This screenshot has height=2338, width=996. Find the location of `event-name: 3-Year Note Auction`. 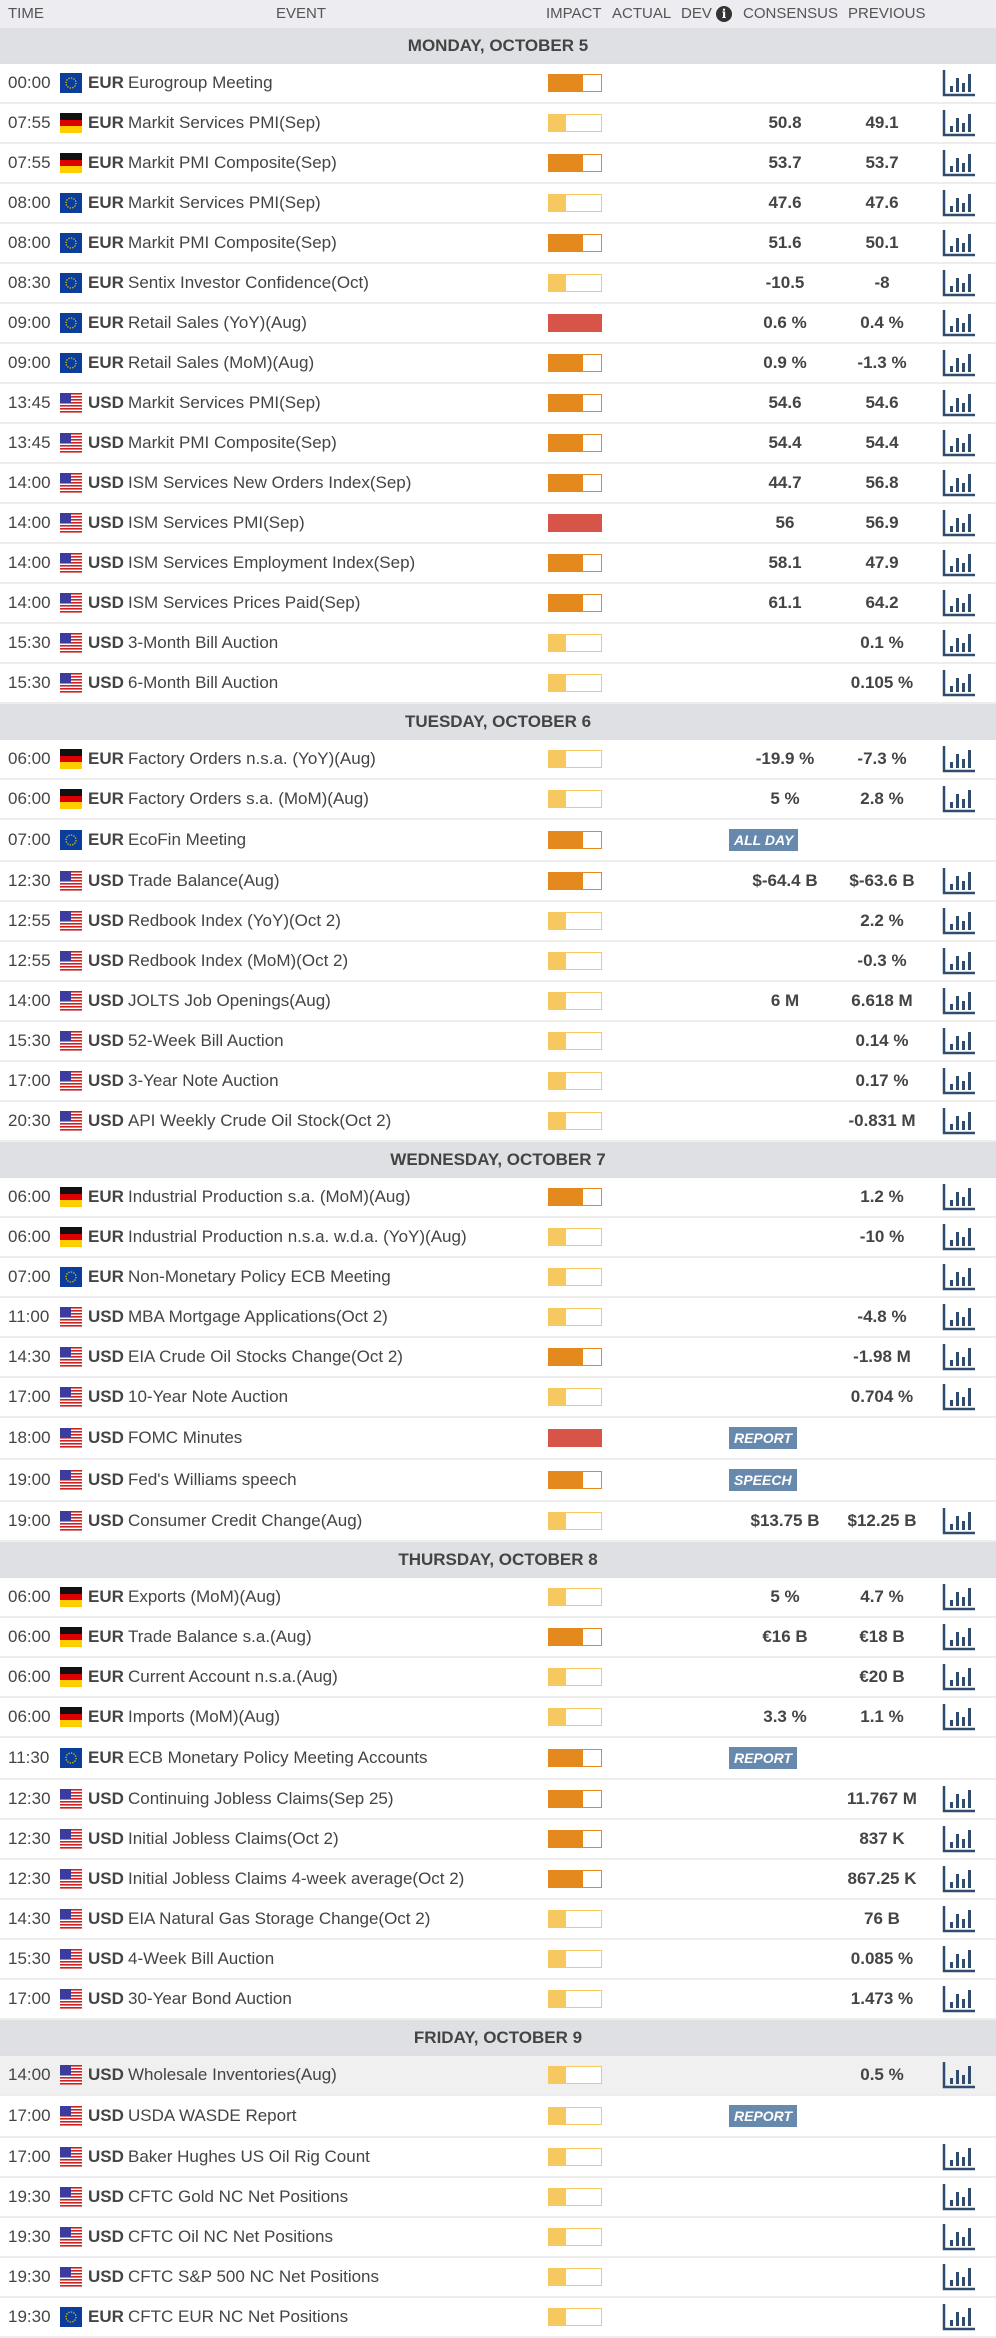

event-name: 3-Year Note Auction is located at coordinates (203, 1080).